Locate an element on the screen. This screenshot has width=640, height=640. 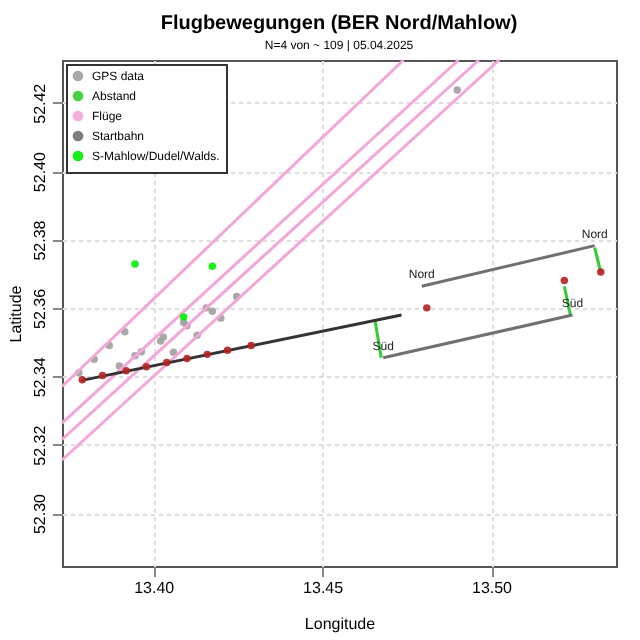
y-tick-label: 52.36 is located at coordinates (40, 308).